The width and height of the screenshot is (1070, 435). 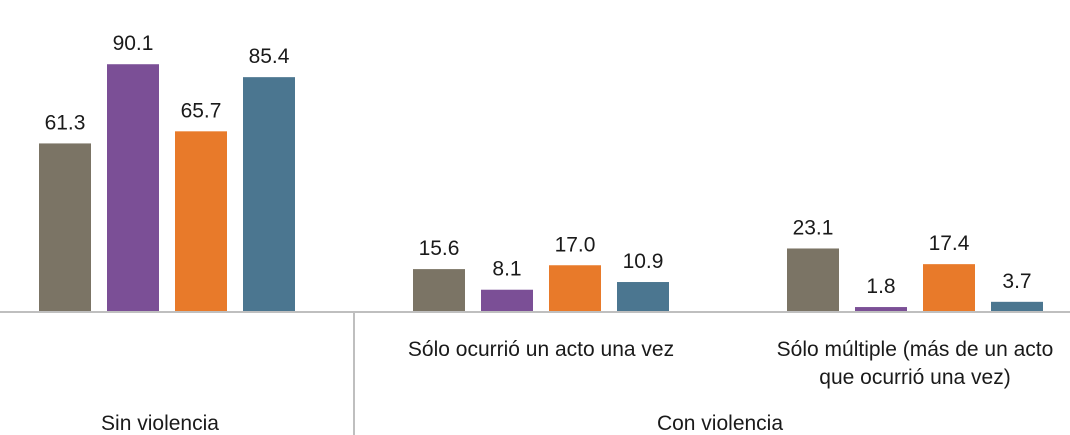 What do you see at coordinates (201, 110) in the screenshot?
I see `value-label-cat0-series2: 65.7` at bounding box center [201, 110].